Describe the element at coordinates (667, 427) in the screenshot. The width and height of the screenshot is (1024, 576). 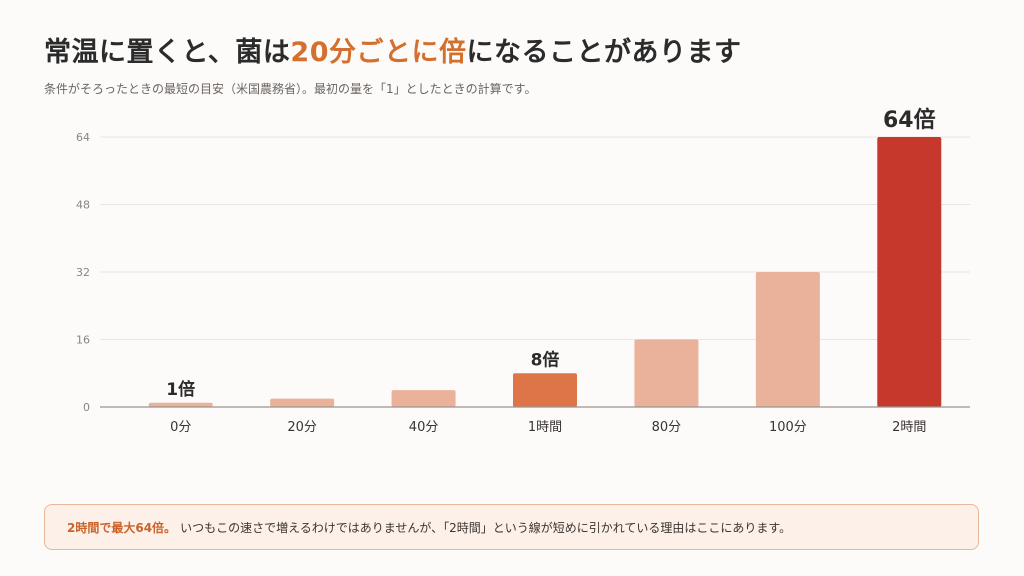
I see `x-tick-label: 80分` at that location.